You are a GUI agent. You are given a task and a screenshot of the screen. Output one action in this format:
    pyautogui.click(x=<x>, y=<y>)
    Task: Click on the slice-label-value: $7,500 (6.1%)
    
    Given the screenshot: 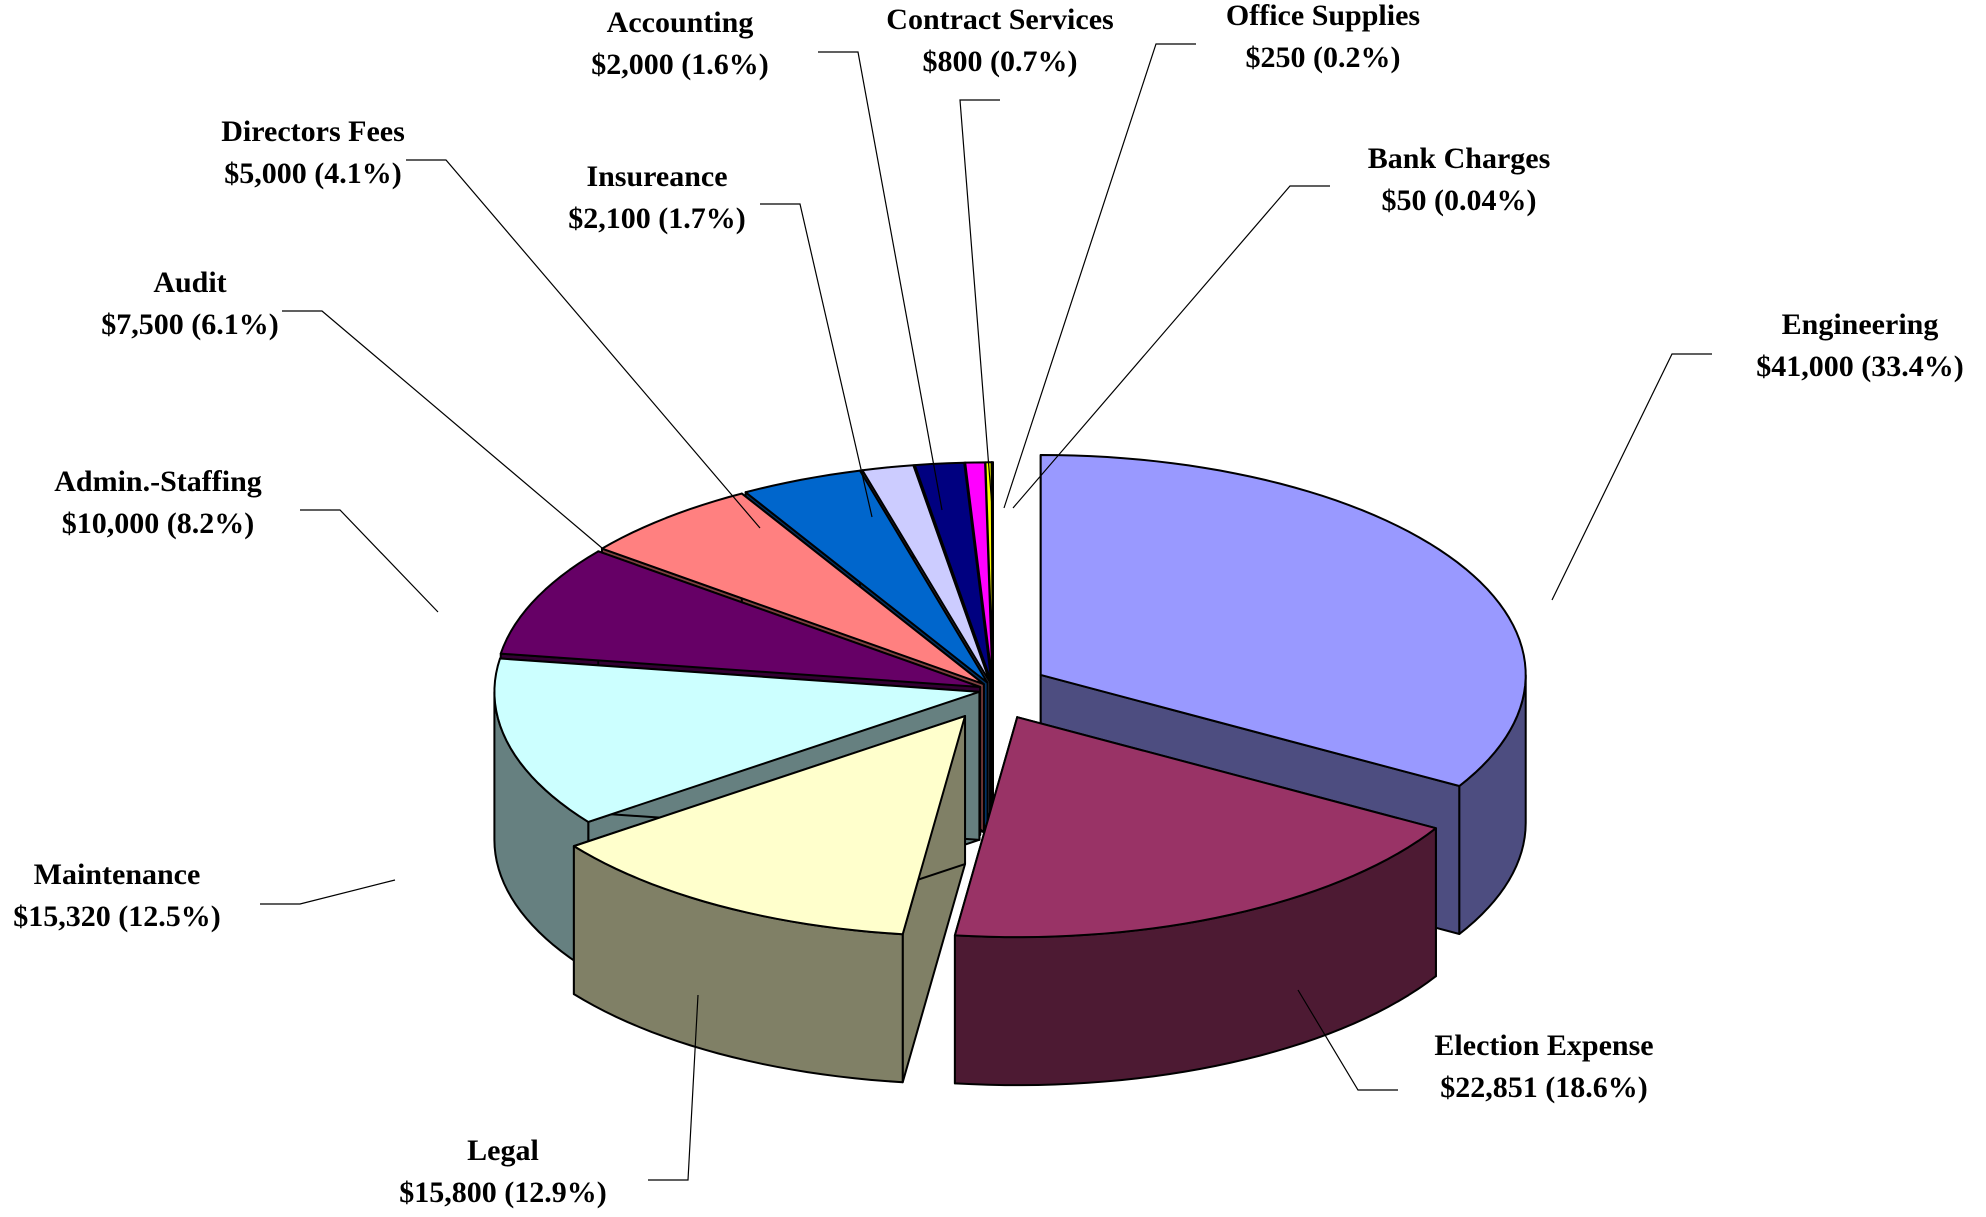 What is the action you would take?
    pyautogui.click(x=189, y=324)
    